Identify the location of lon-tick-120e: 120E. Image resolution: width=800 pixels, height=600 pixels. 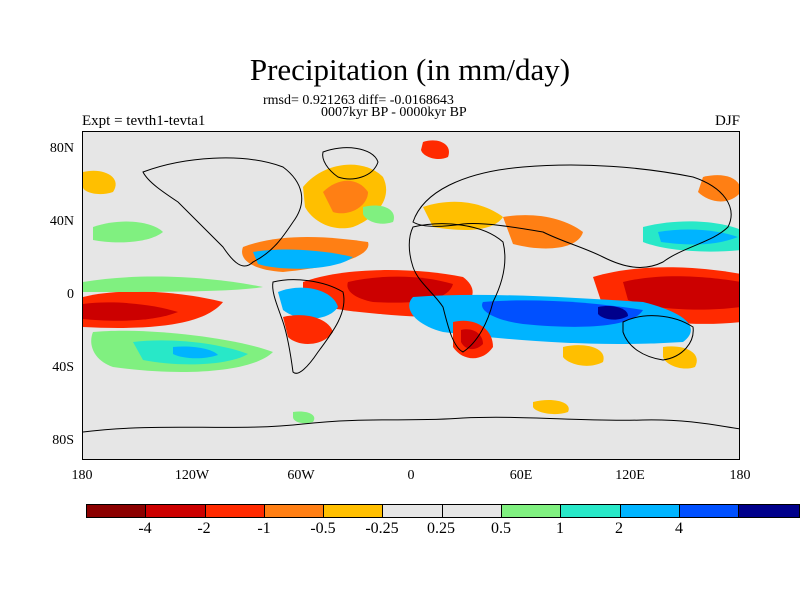
(630, 475).